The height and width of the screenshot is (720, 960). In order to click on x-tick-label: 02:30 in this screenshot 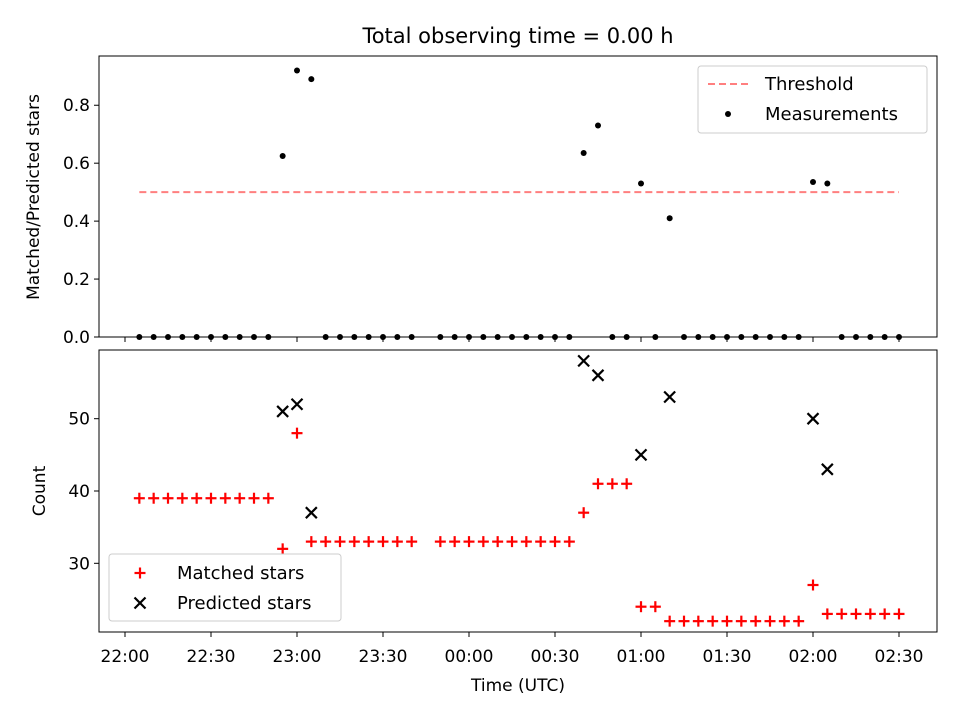, I will do `click(899, 657)`.